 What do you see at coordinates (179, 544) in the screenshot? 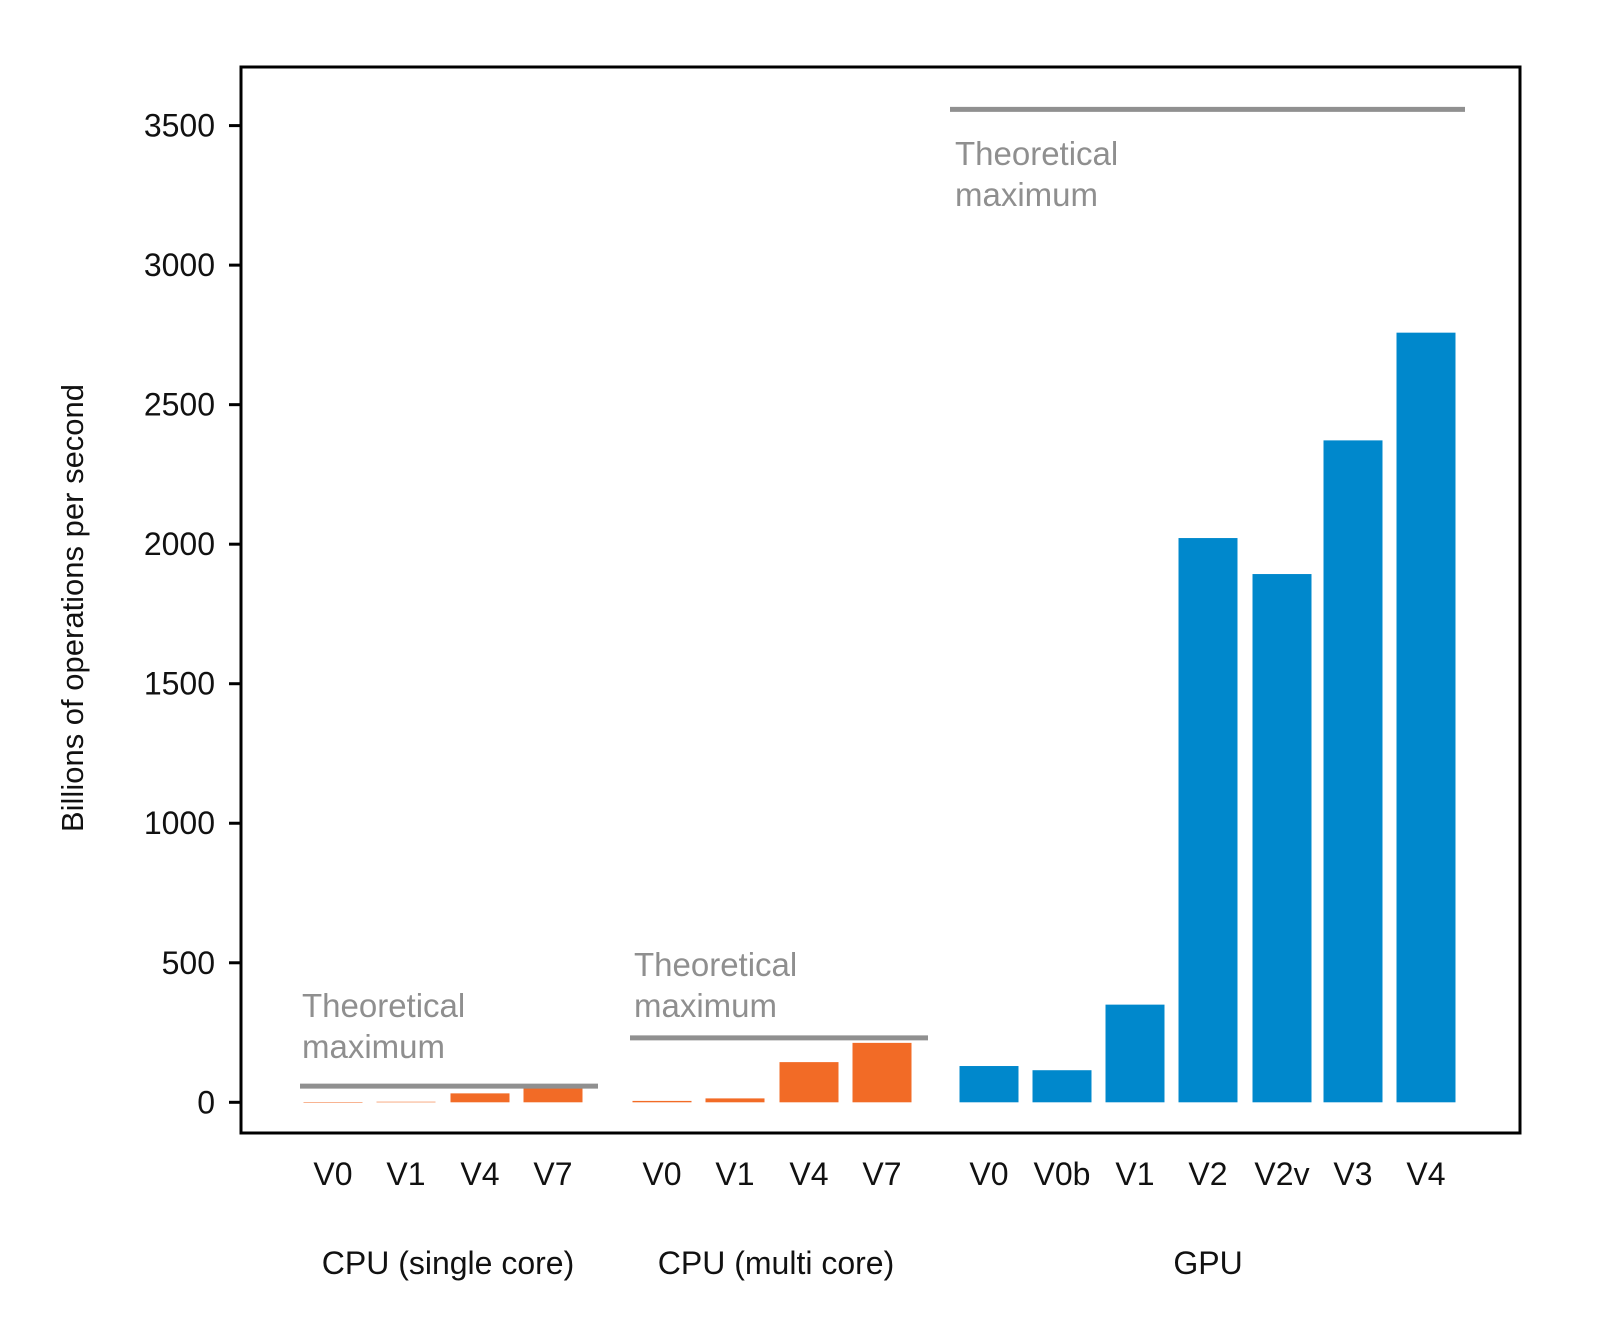
I see `y-tick-label: 2000` at bounding box center [179, 544].